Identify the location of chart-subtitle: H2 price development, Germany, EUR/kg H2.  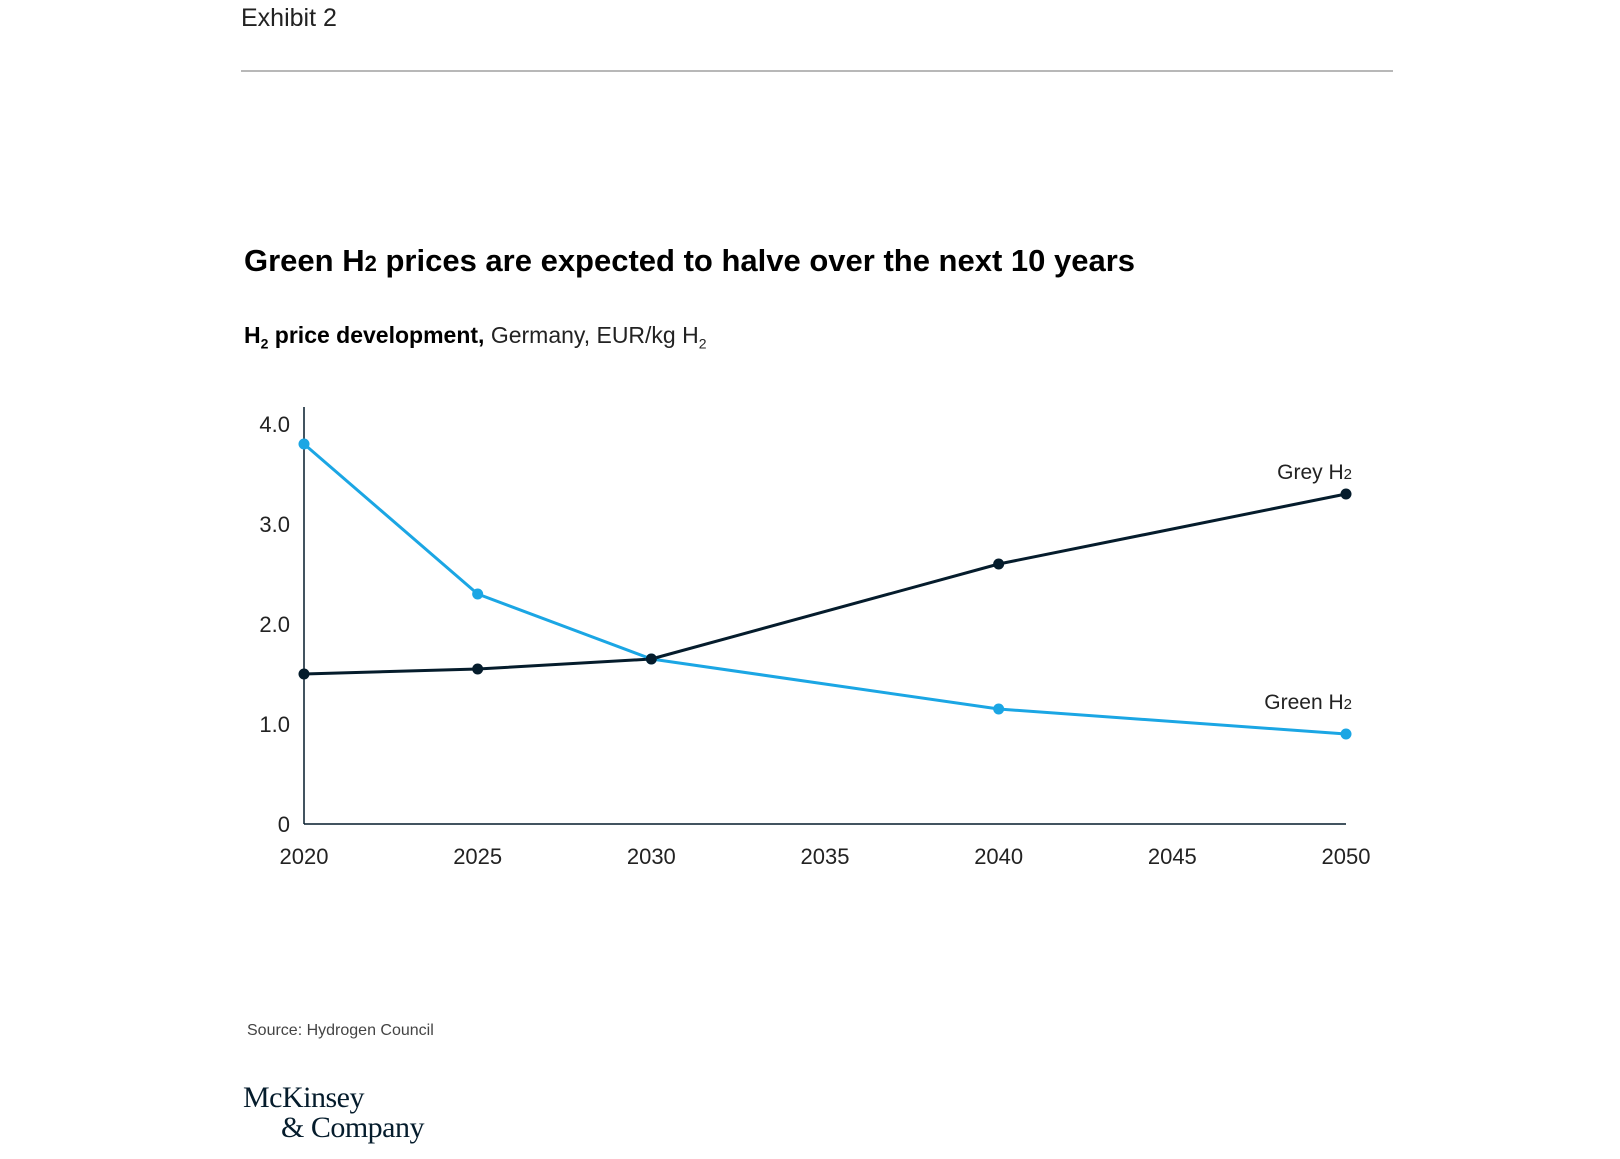
(475, 337).